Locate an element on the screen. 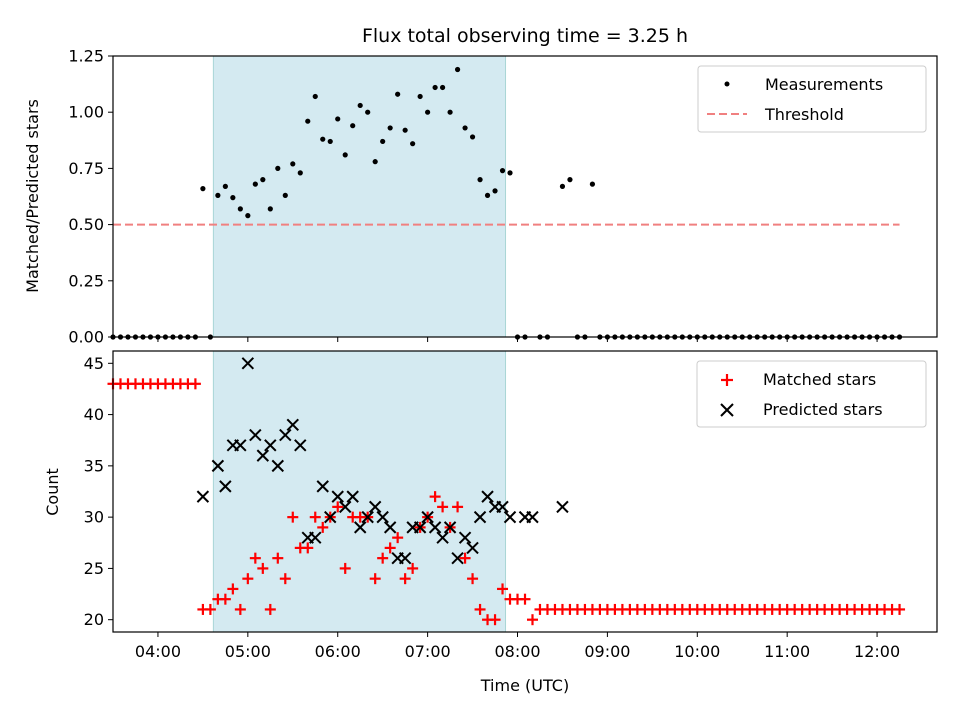 This screenshot has height=720, width=960. x-tick-label: 06:00 is located at coordinates (338, 651).